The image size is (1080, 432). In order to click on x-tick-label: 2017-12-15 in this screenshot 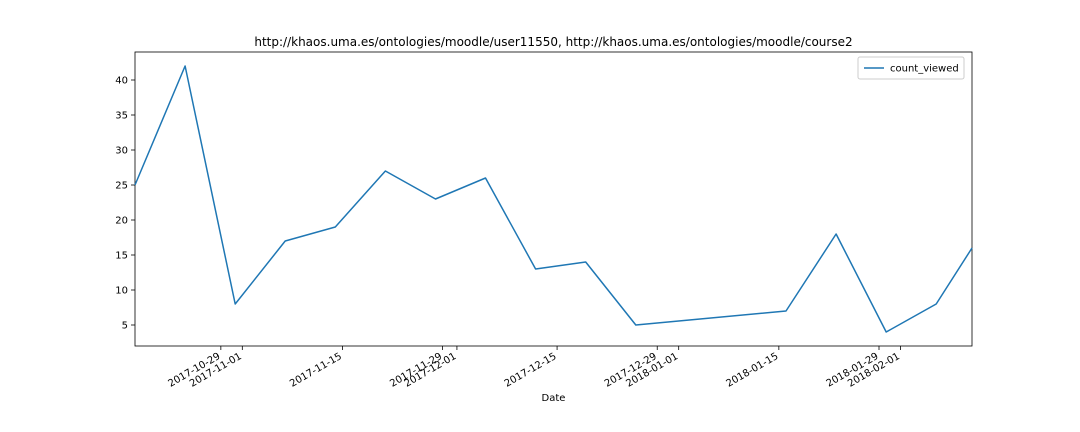, I will do `click(531, 370)`.